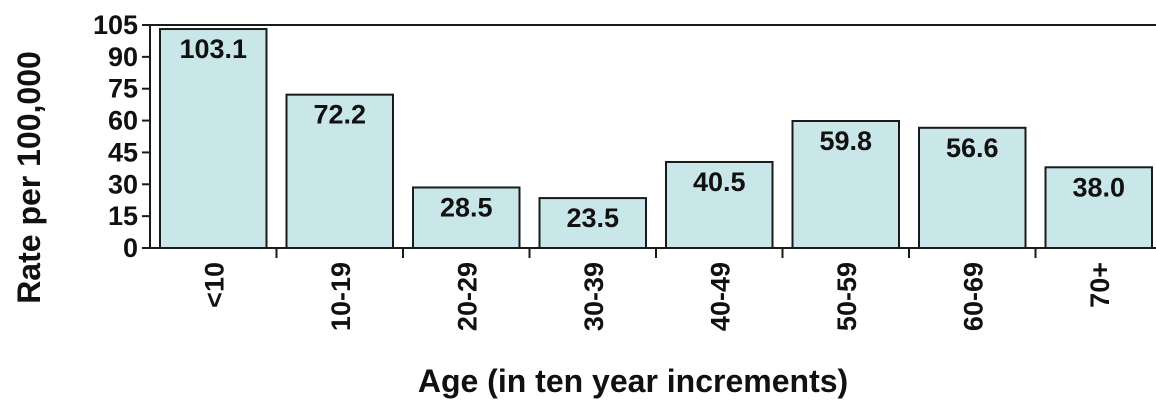  I want to click on x-tick-label: 10-19, so click(341, 296).